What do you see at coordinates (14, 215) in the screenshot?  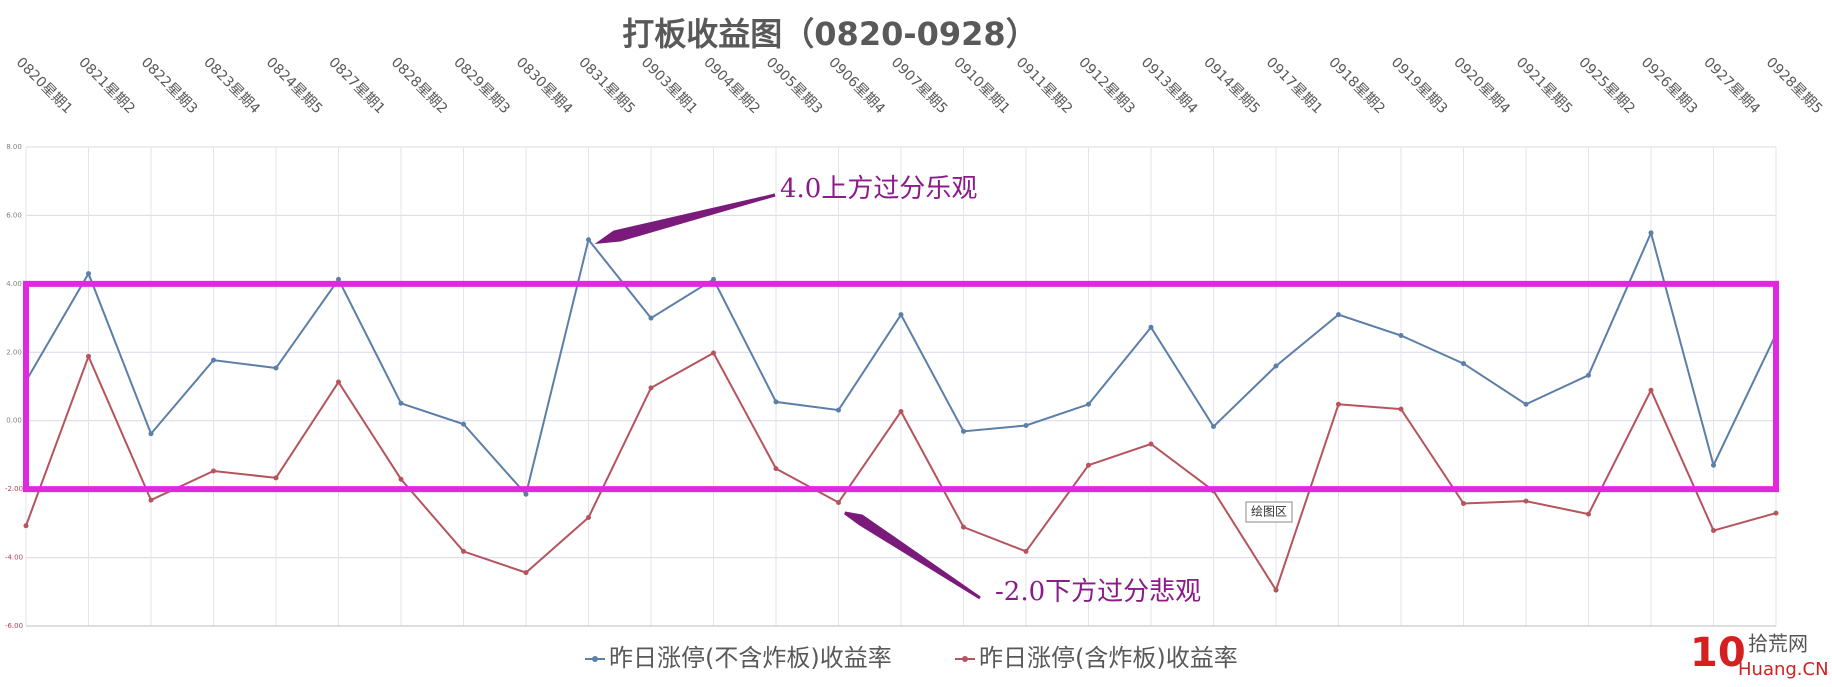 I see `y-tick-label: 6.00` at bounding box center [14, 215].